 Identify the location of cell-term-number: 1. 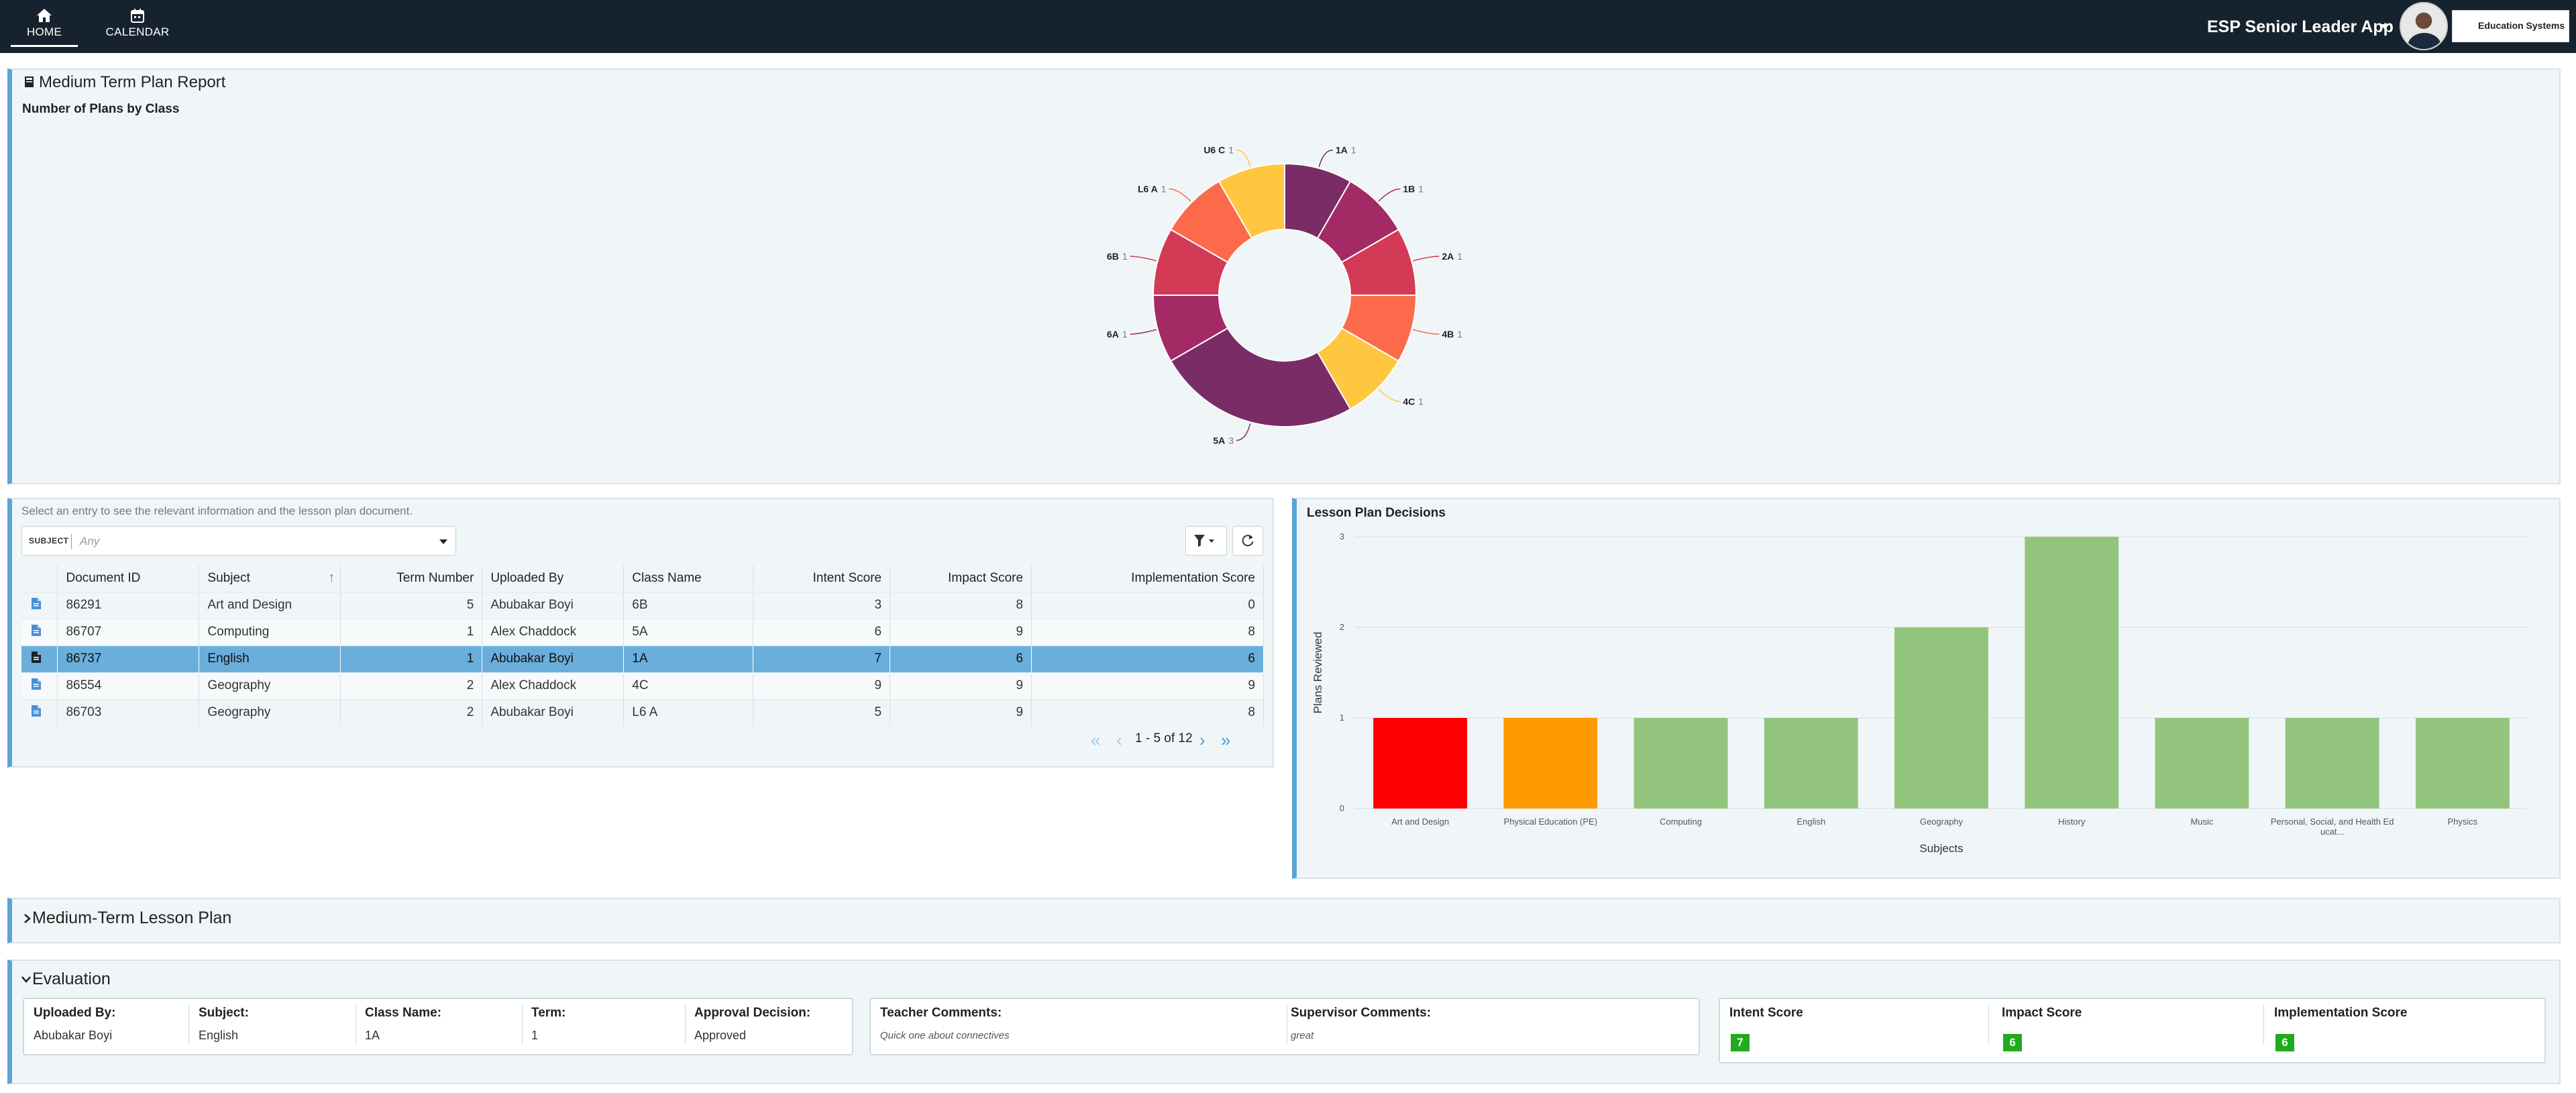
(411, 631).